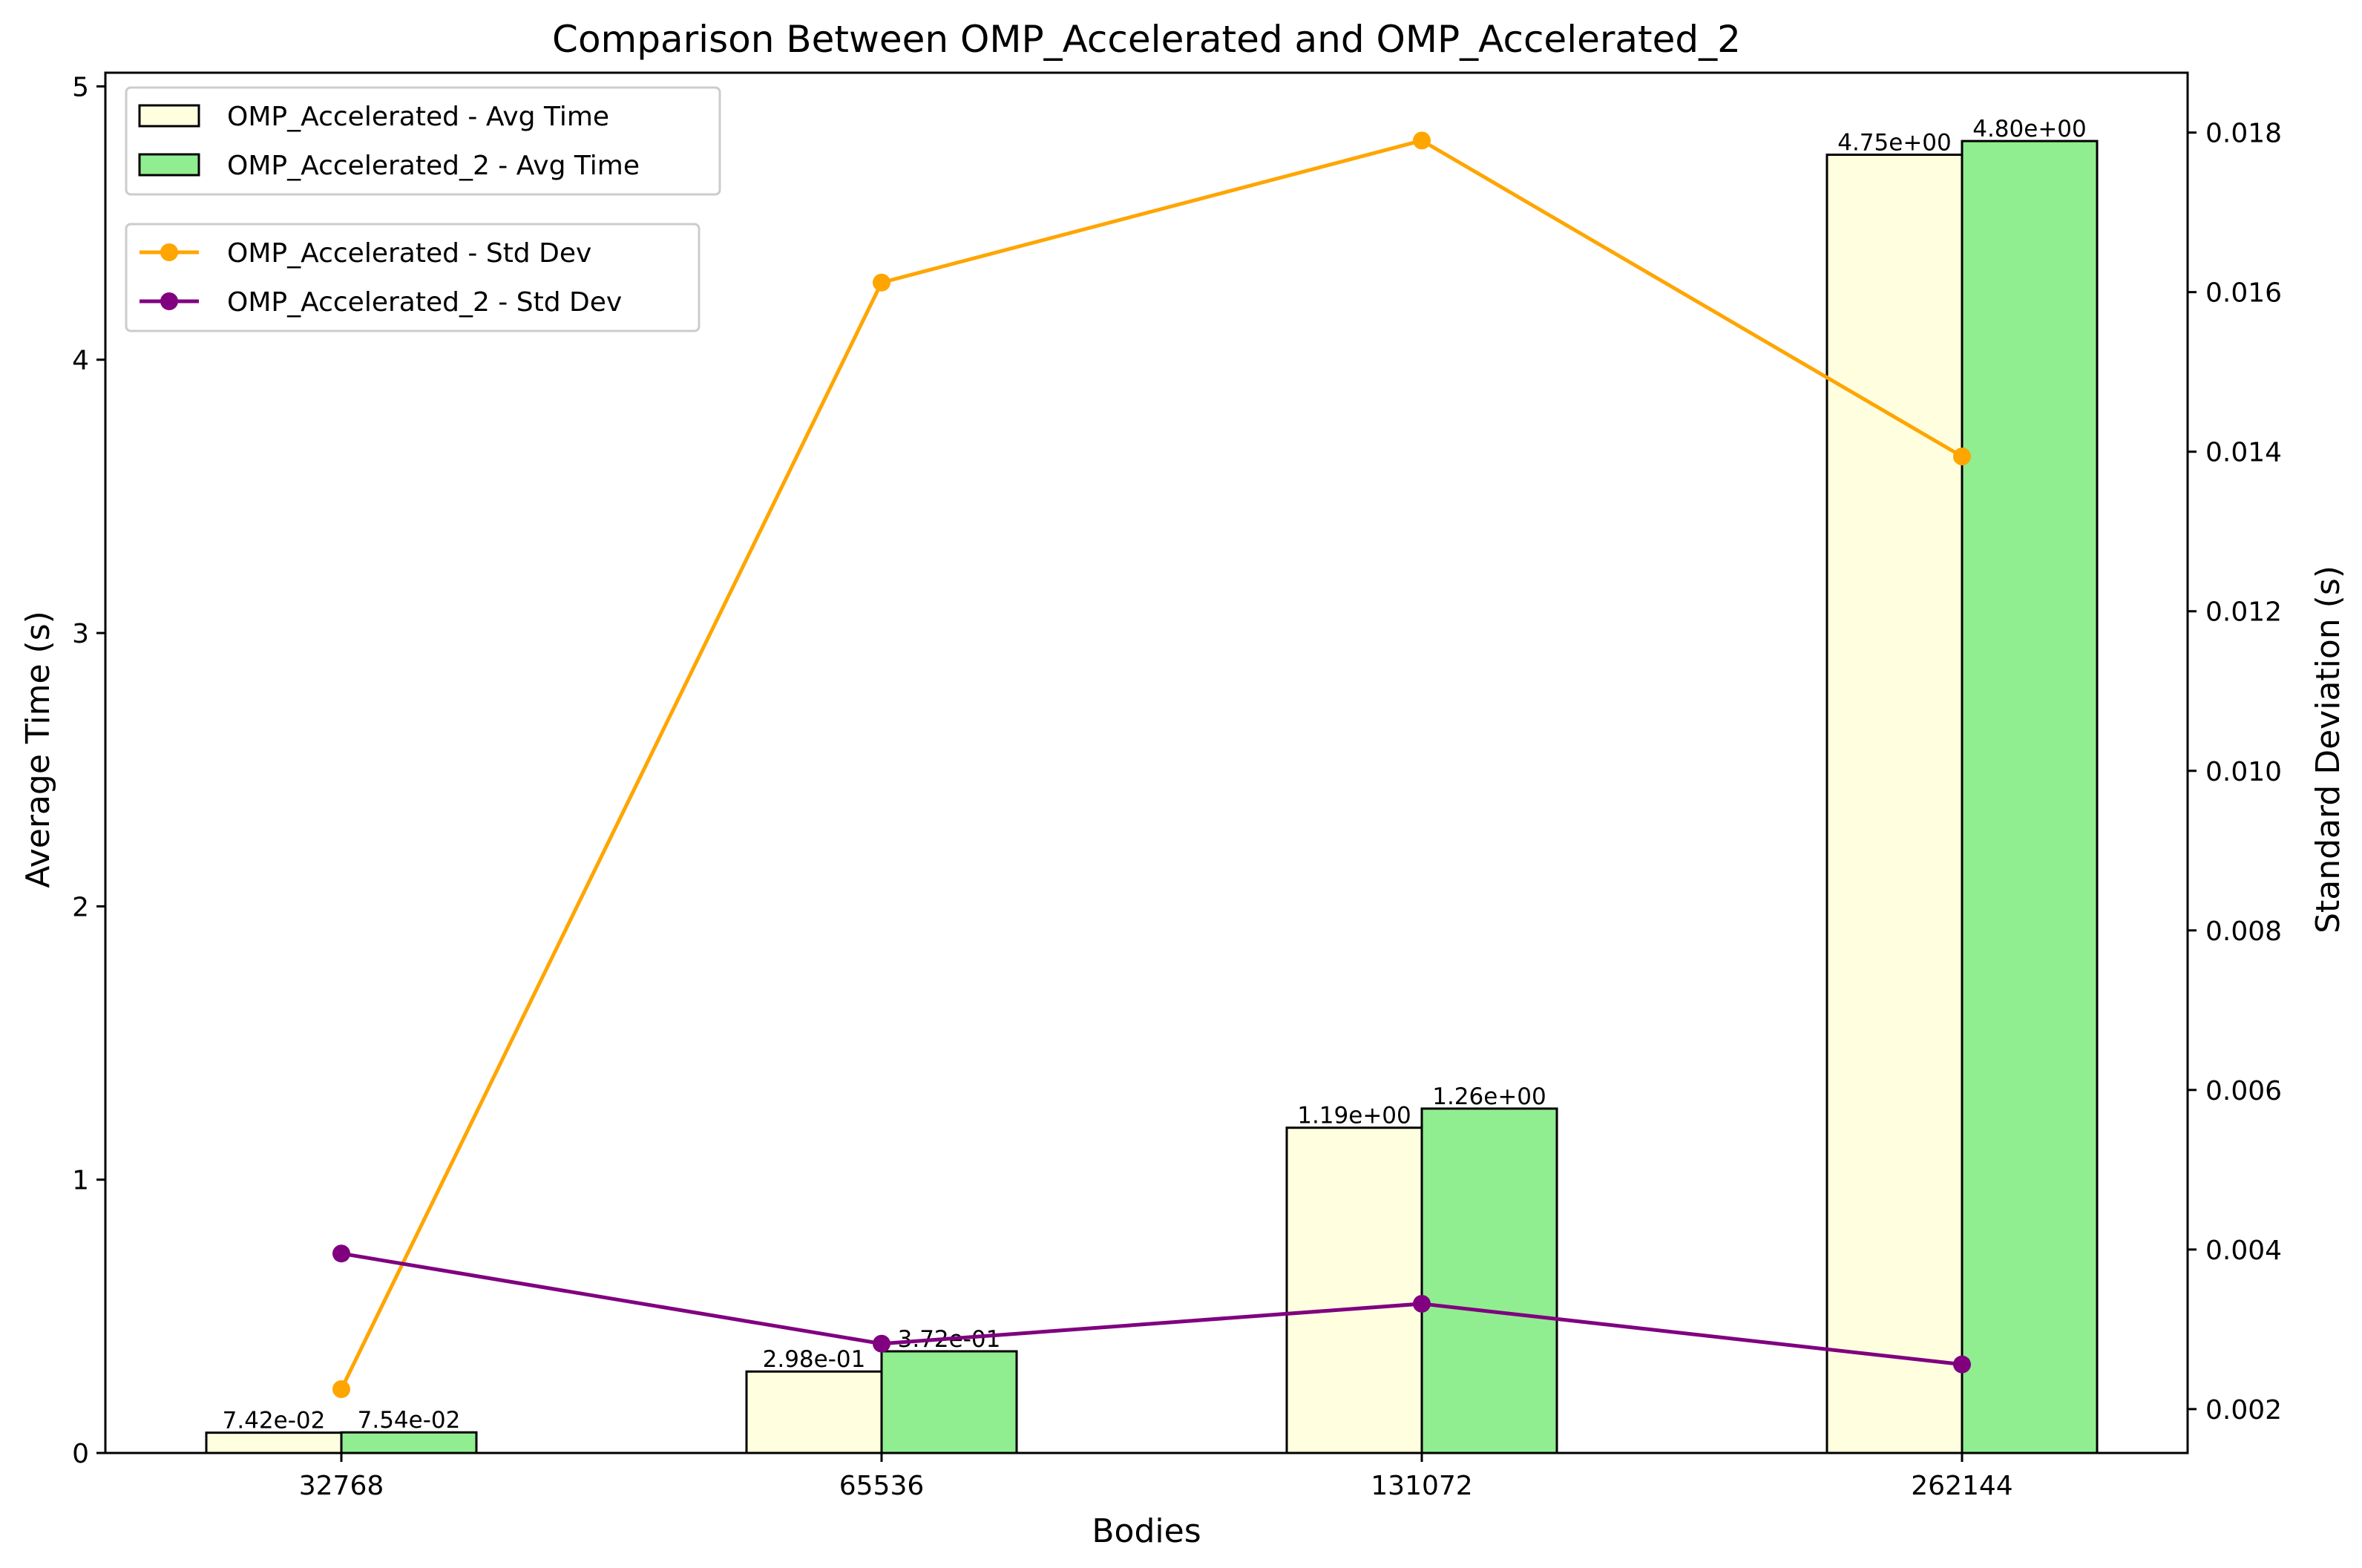 The image size is (2362, 1568). What do you see at coordinates (434, 166) in the screenshot?
I see `legend-label-bar-2: OMP_Accelerated_2 - Avg Time` at bounding box center [434, 166].